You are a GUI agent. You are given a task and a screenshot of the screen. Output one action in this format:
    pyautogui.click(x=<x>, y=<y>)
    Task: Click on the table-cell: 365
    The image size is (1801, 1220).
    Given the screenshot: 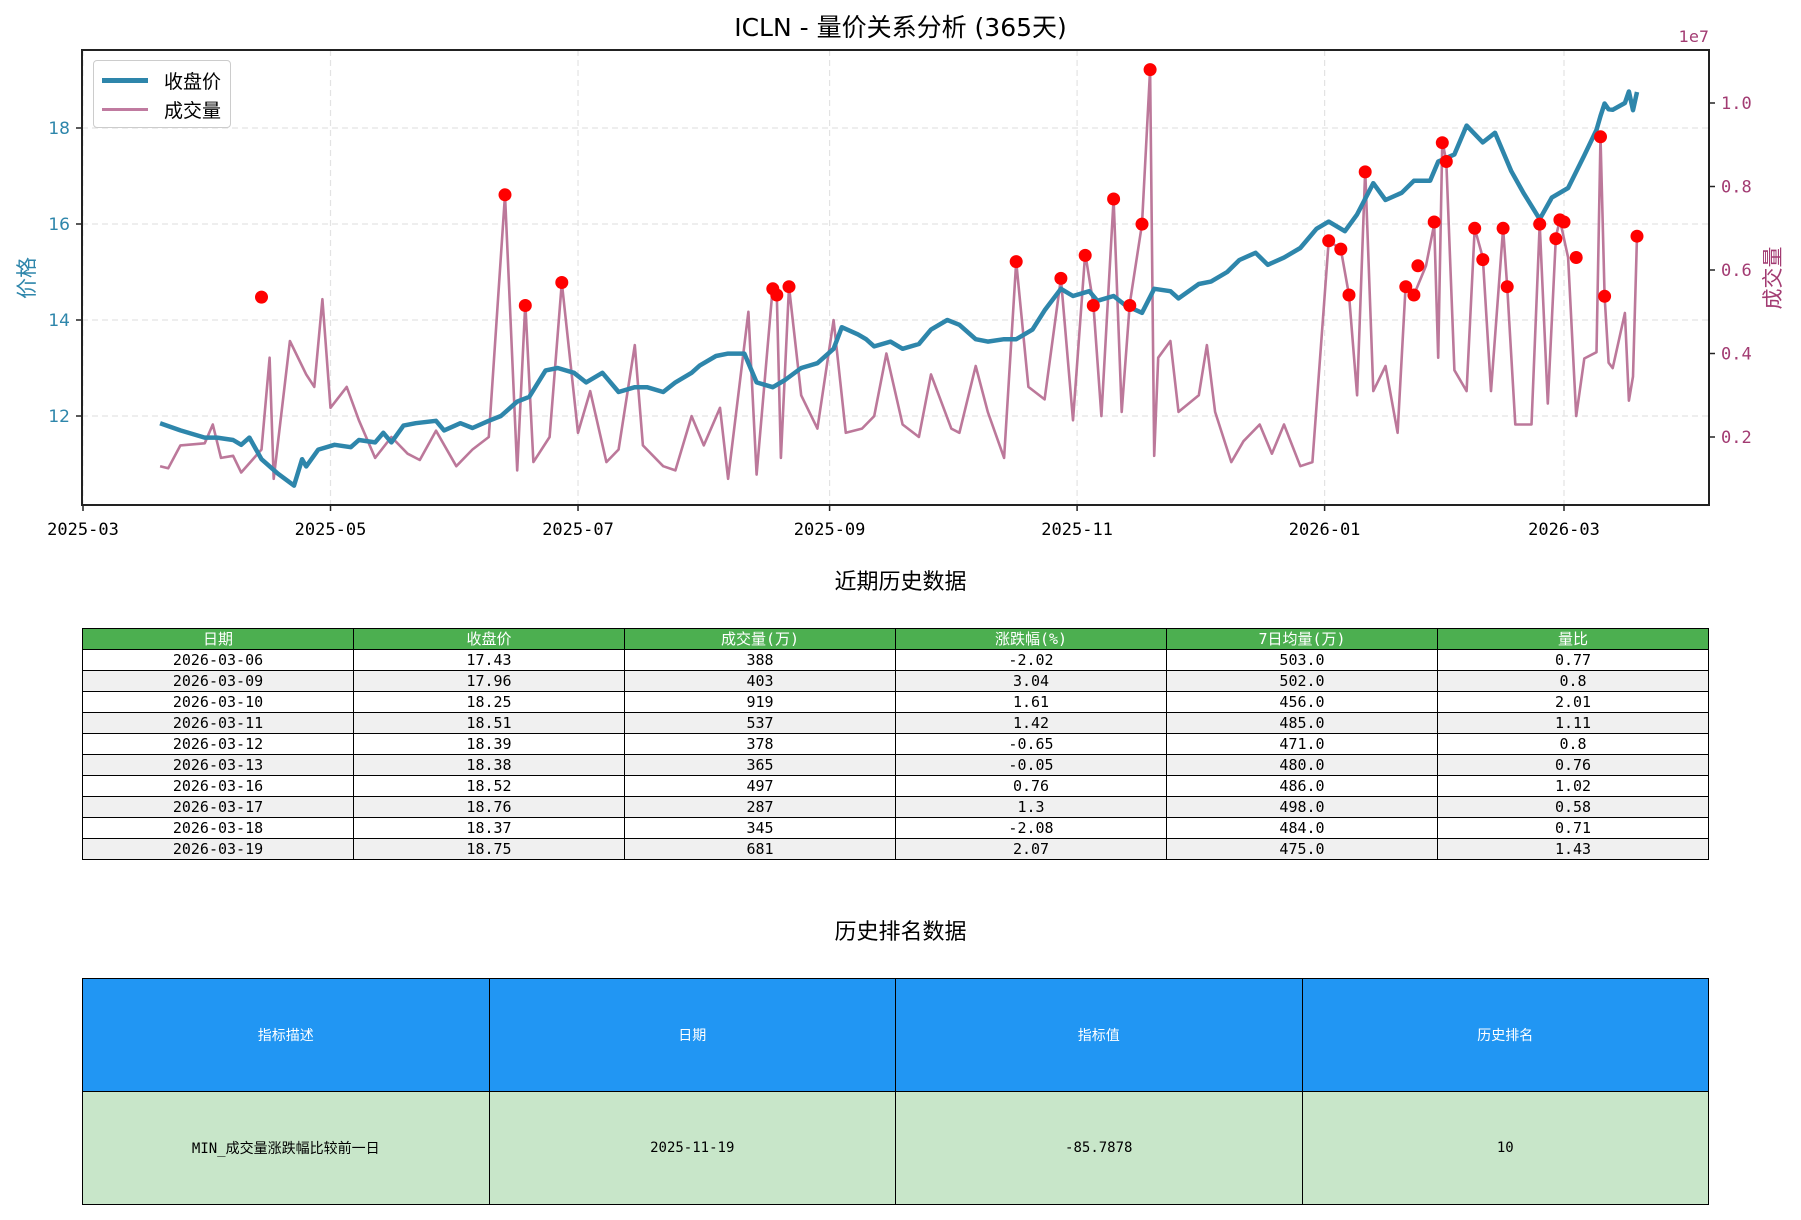 What is the action you would take?
    pyautogui.click(x=760, y=765)
    